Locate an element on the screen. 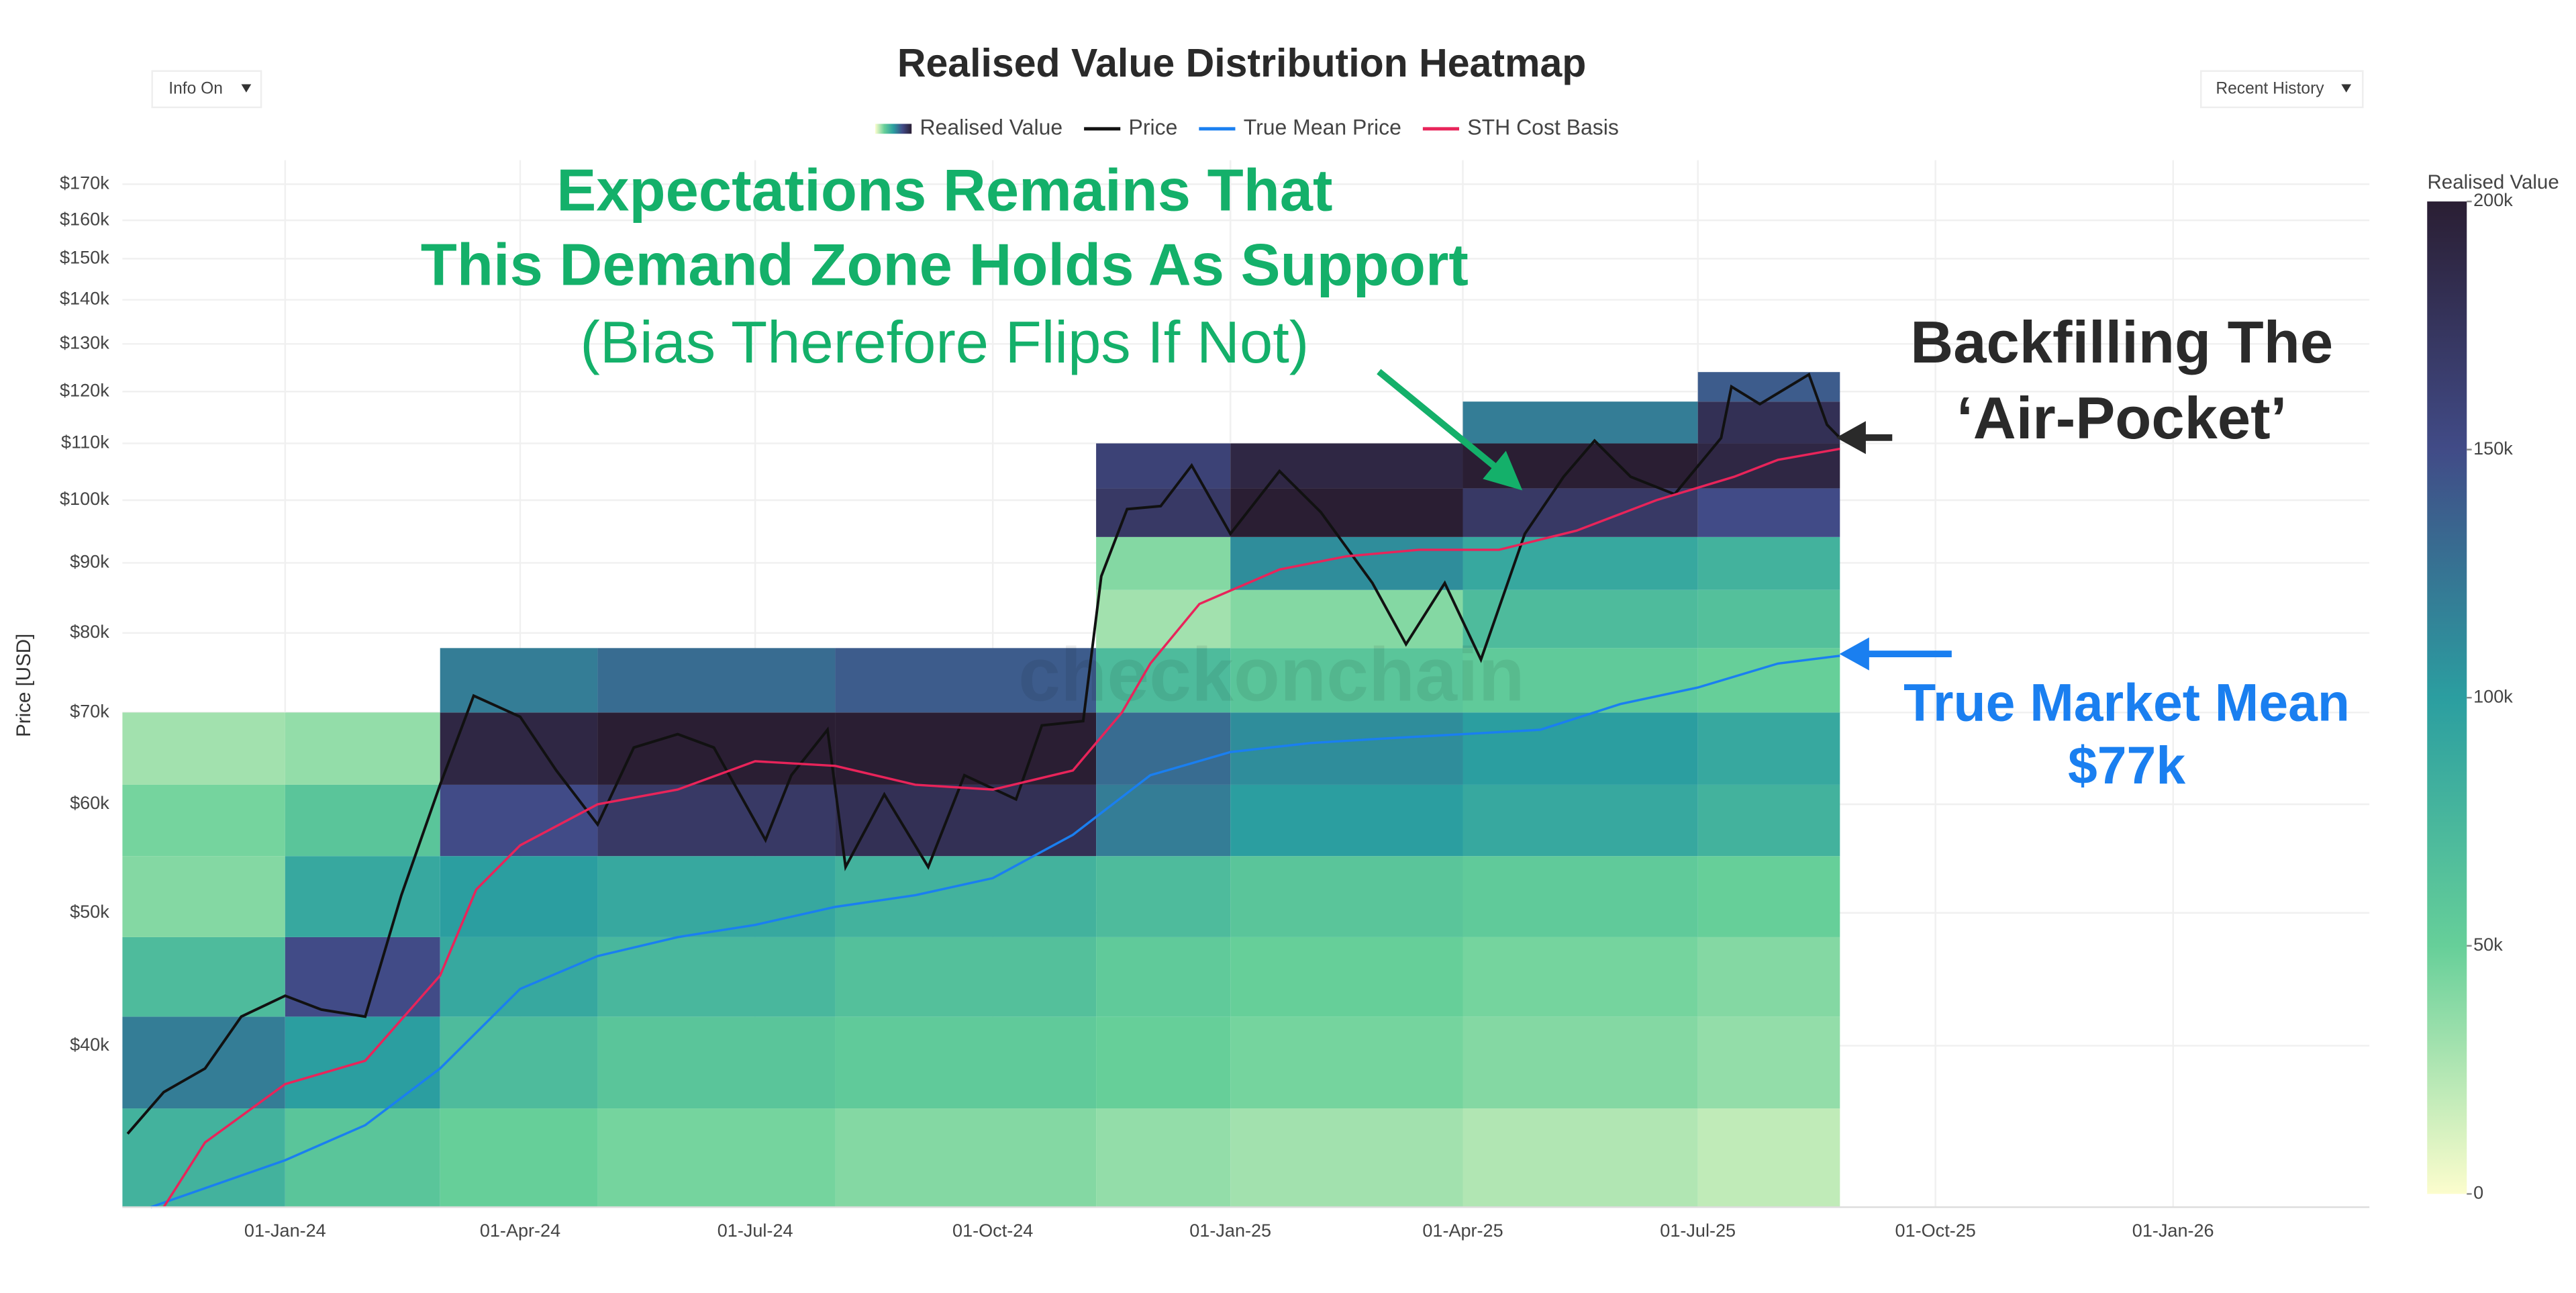 This screenshot has width=2576, height=1293. control-right: Recent History is located at coordinates (2282, 90).